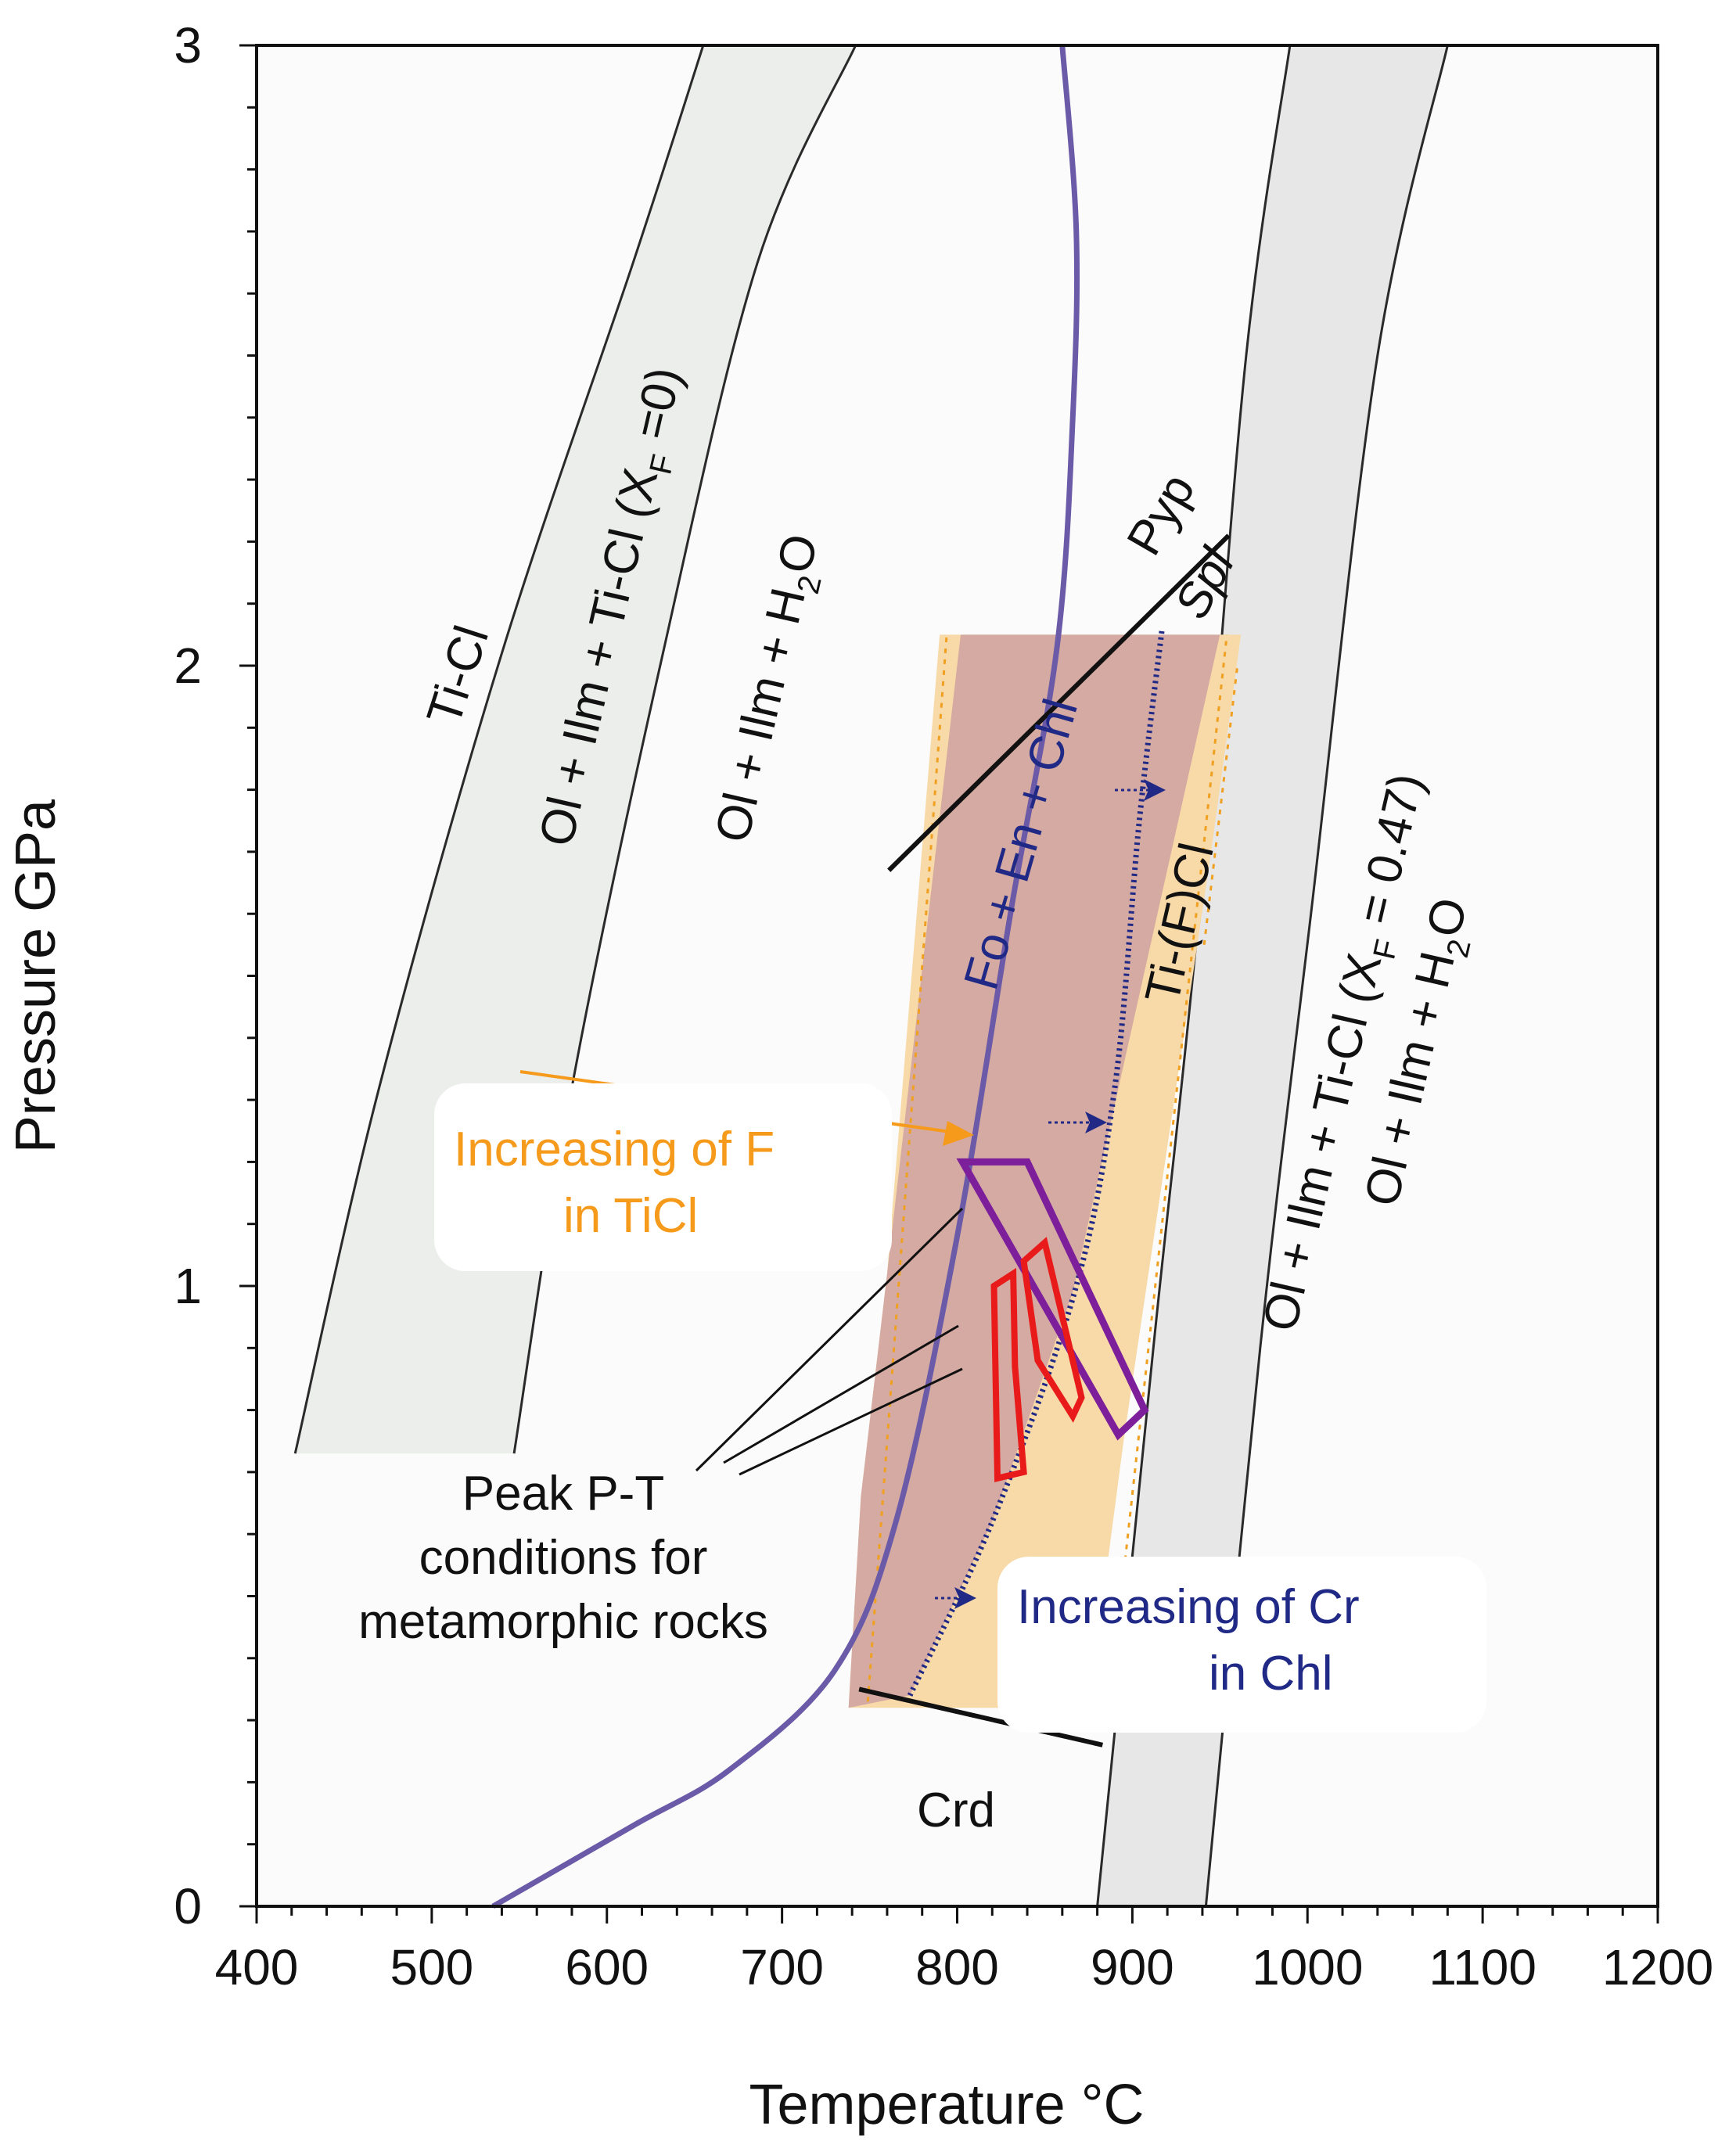 The height and width of the screenshot is (2148, 1736). I want to click on y-tick-label-0: 0, so click(188, 1906).